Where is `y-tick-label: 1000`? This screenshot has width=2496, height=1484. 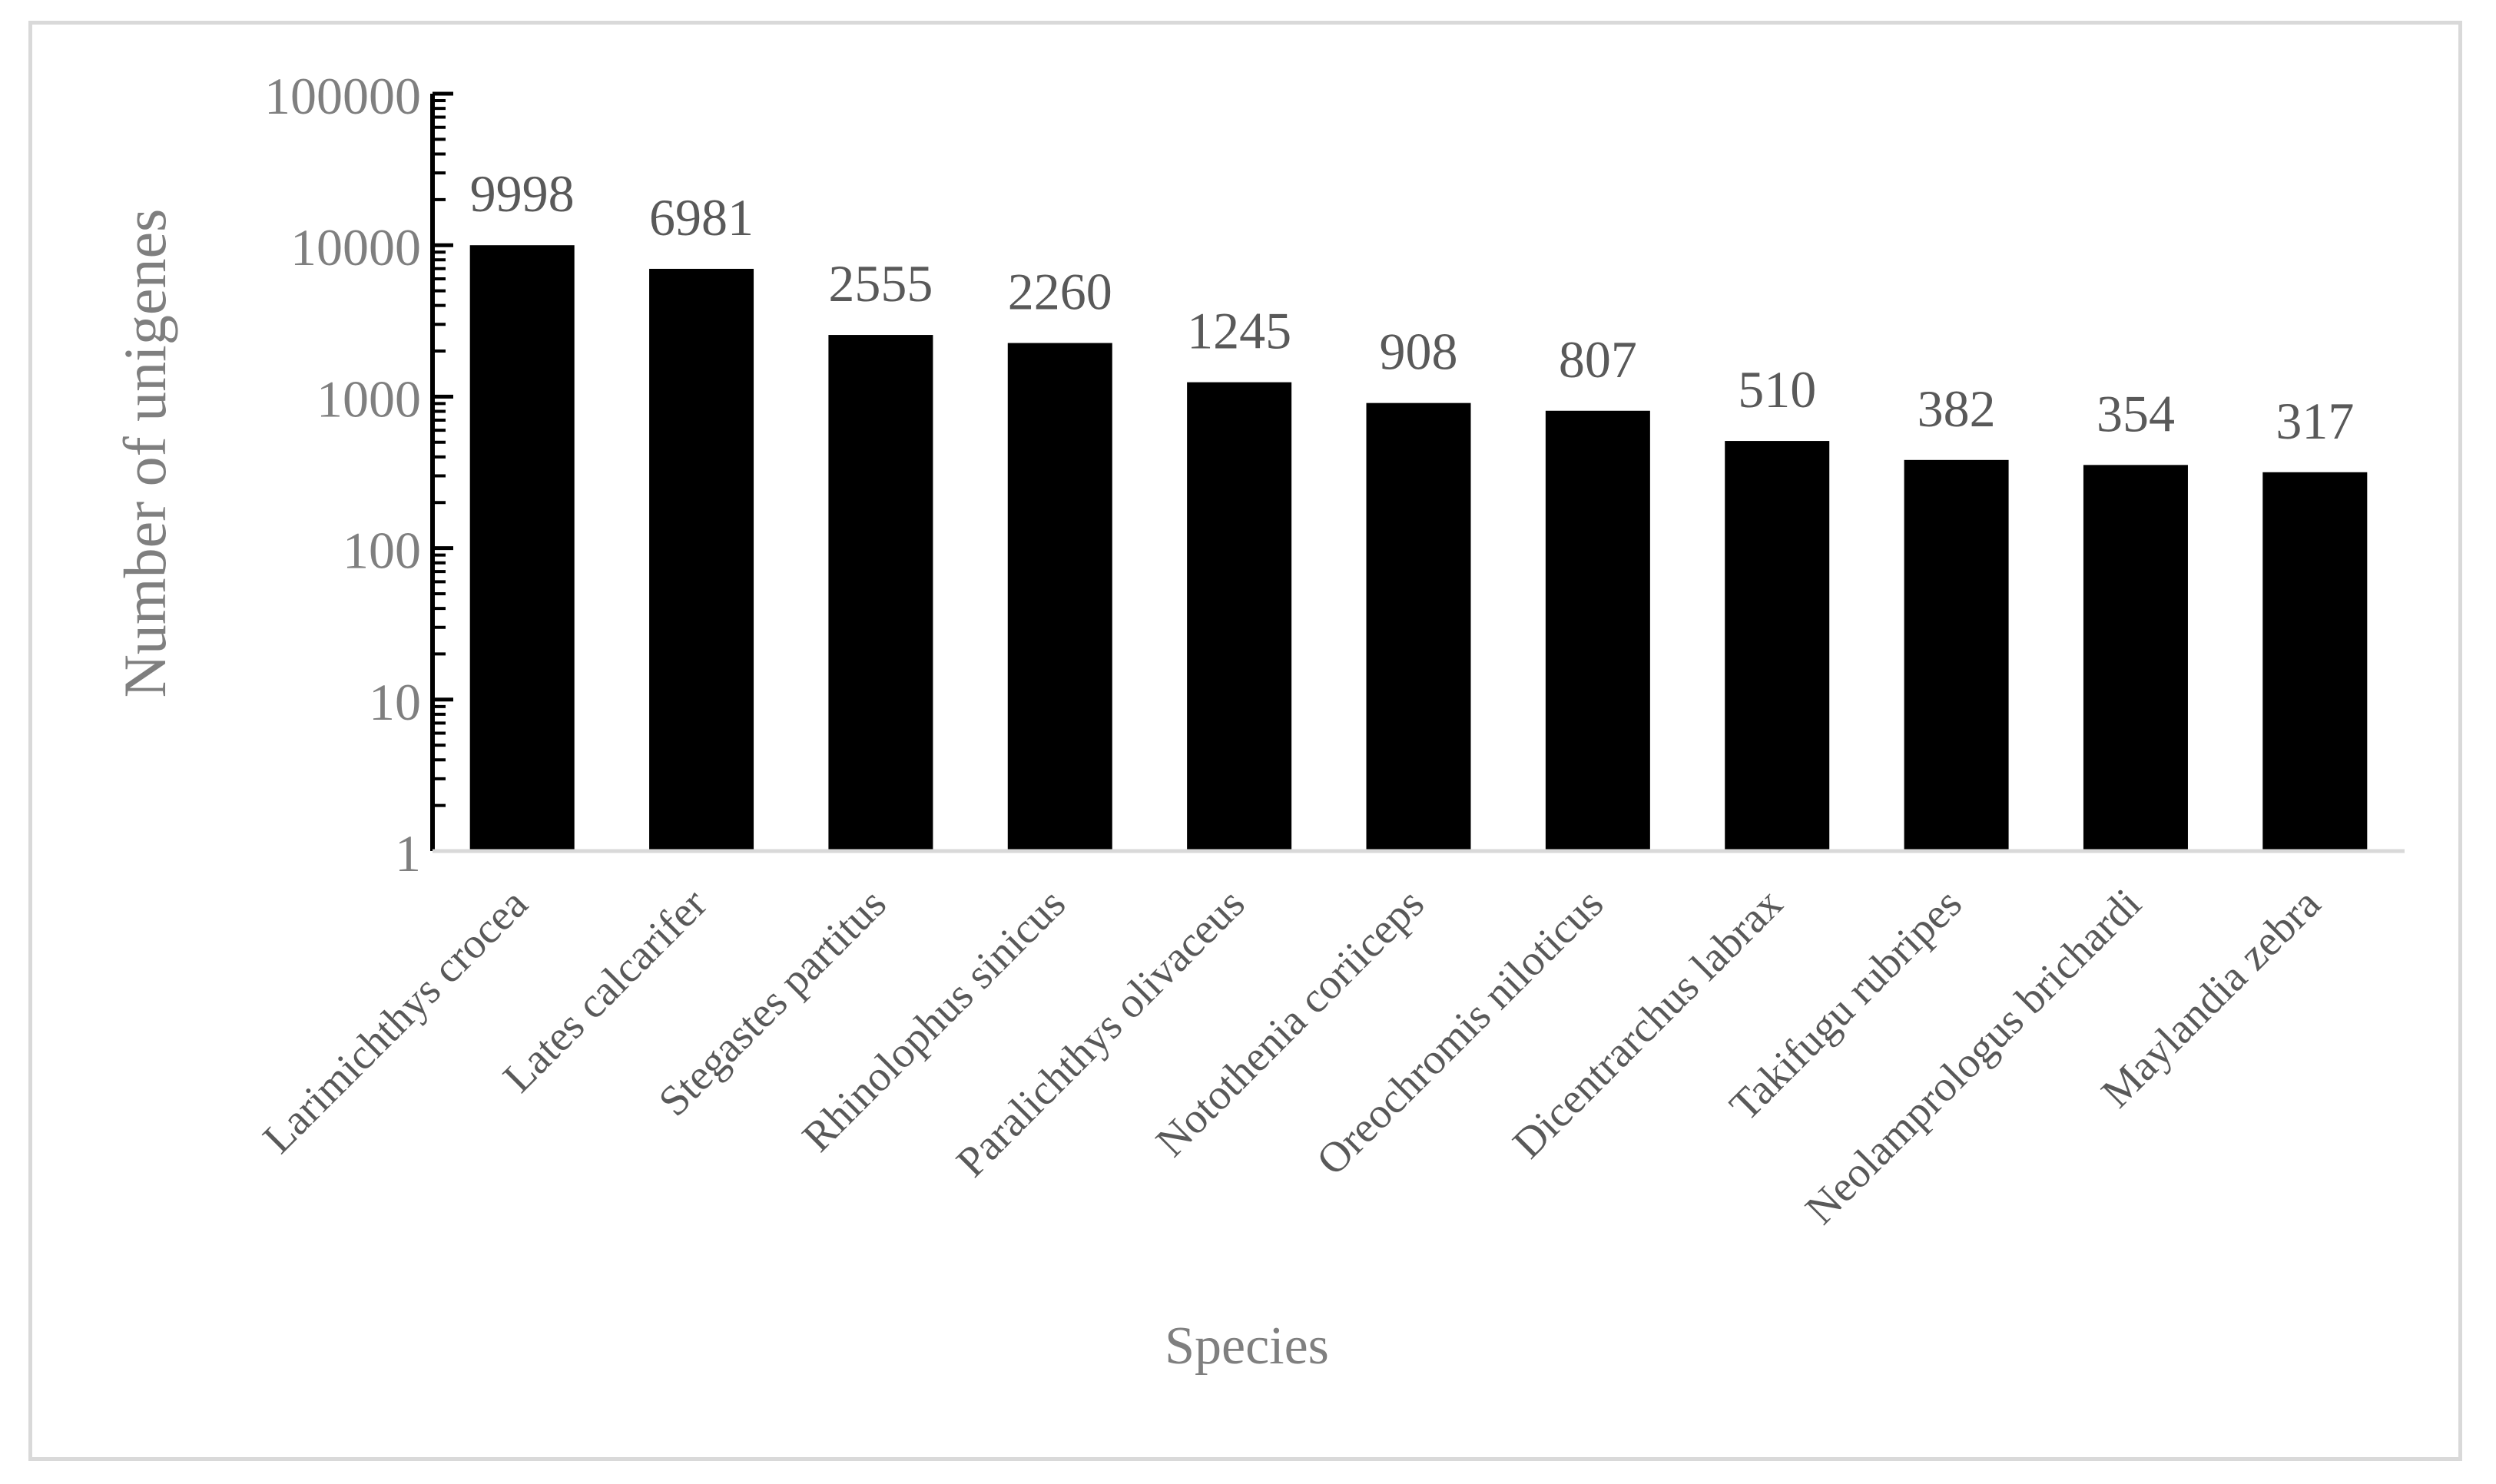 y-tick-label: 1000 is located at coordinates (369, 398).